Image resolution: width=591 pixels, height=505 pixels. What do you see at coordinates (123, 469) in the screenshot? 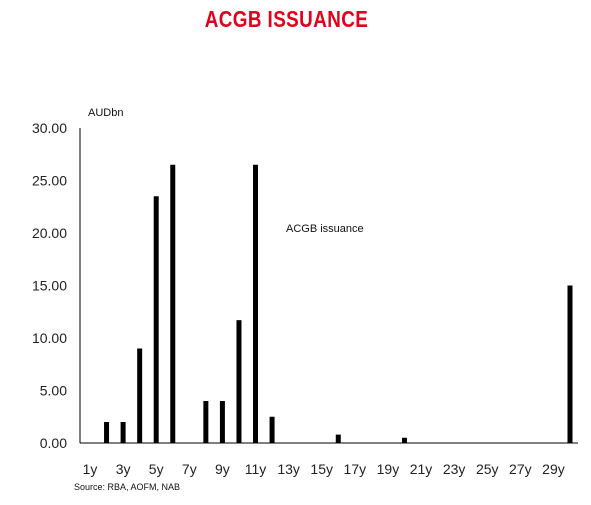
I see `x-tick-label: 3y` at bounding box center [123, 469].